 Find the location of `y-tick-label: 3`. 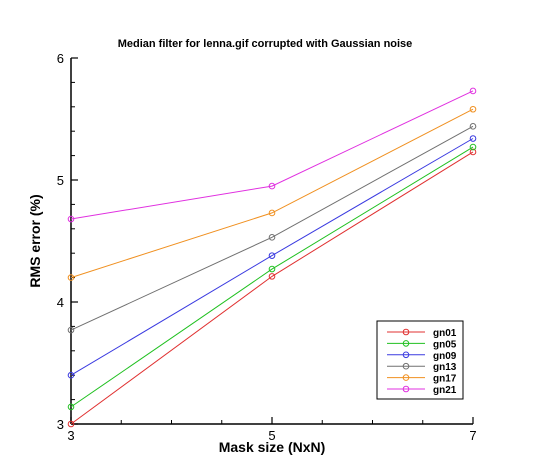

y-tick-label: 3 is located at coordinates (60, 424).